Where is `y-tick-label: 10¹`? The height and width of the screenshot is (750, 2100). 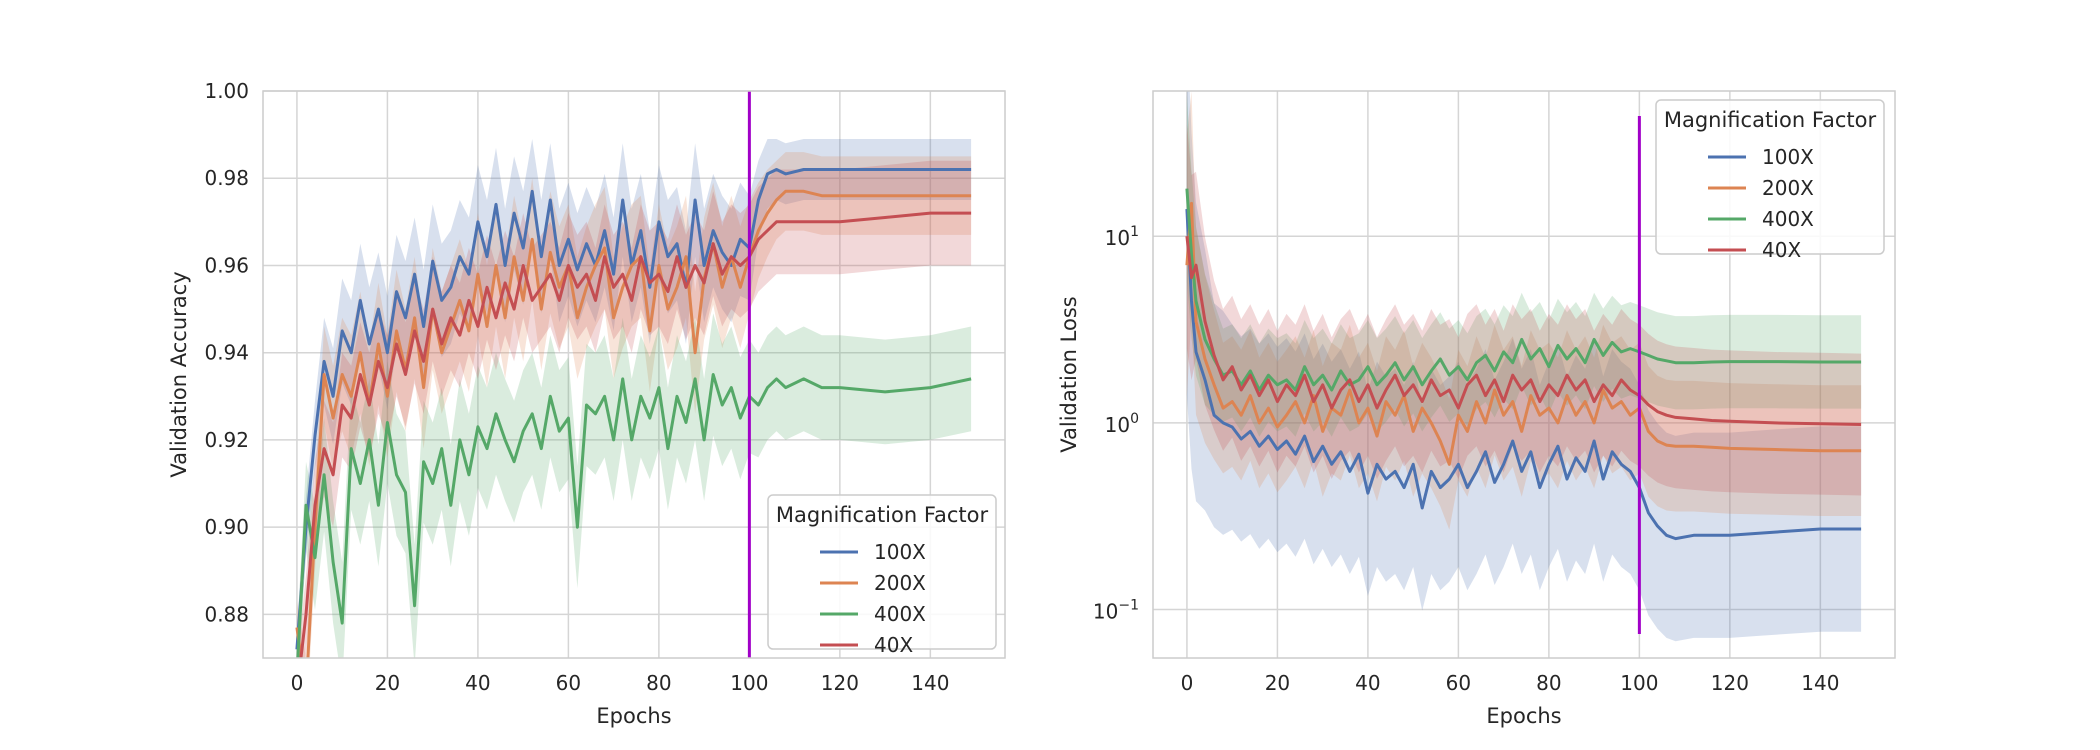 y-tick-label: 10¹ is located at coordinates (1122, 237).